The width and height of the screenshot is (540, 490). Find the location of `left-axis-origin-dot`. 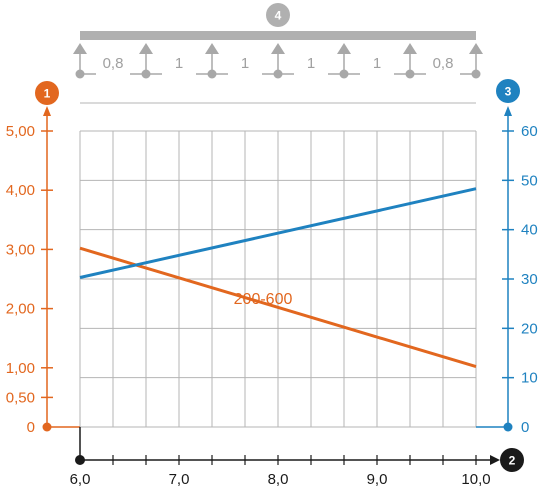

left-axis-origin-dot is located at coordinates (47, 427).